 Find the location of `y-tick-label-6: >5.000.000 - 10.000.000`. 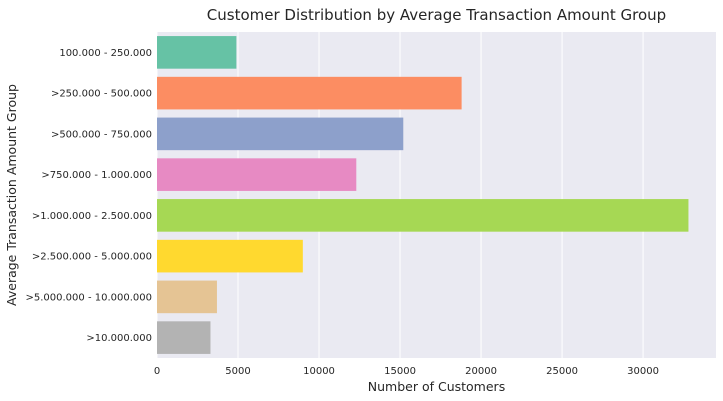

y-tick-label-6: >5.000.000 - 10.000.000 is located at coordinates (89, 297).